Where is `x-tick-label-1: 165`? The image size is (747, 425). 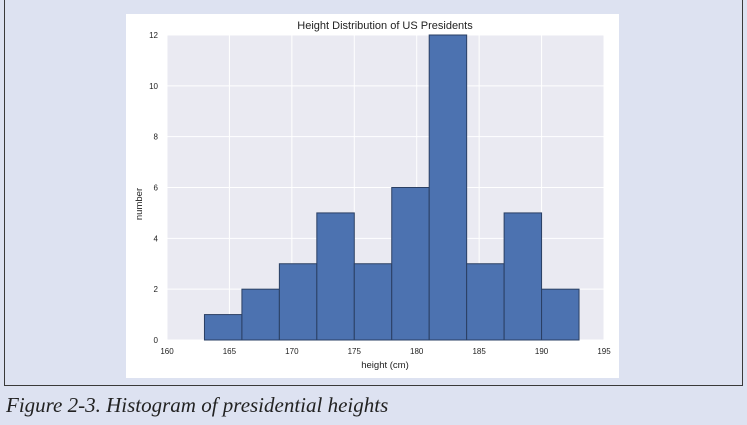 x-tick-label-1: 165 is located at coordinates (230, 351).